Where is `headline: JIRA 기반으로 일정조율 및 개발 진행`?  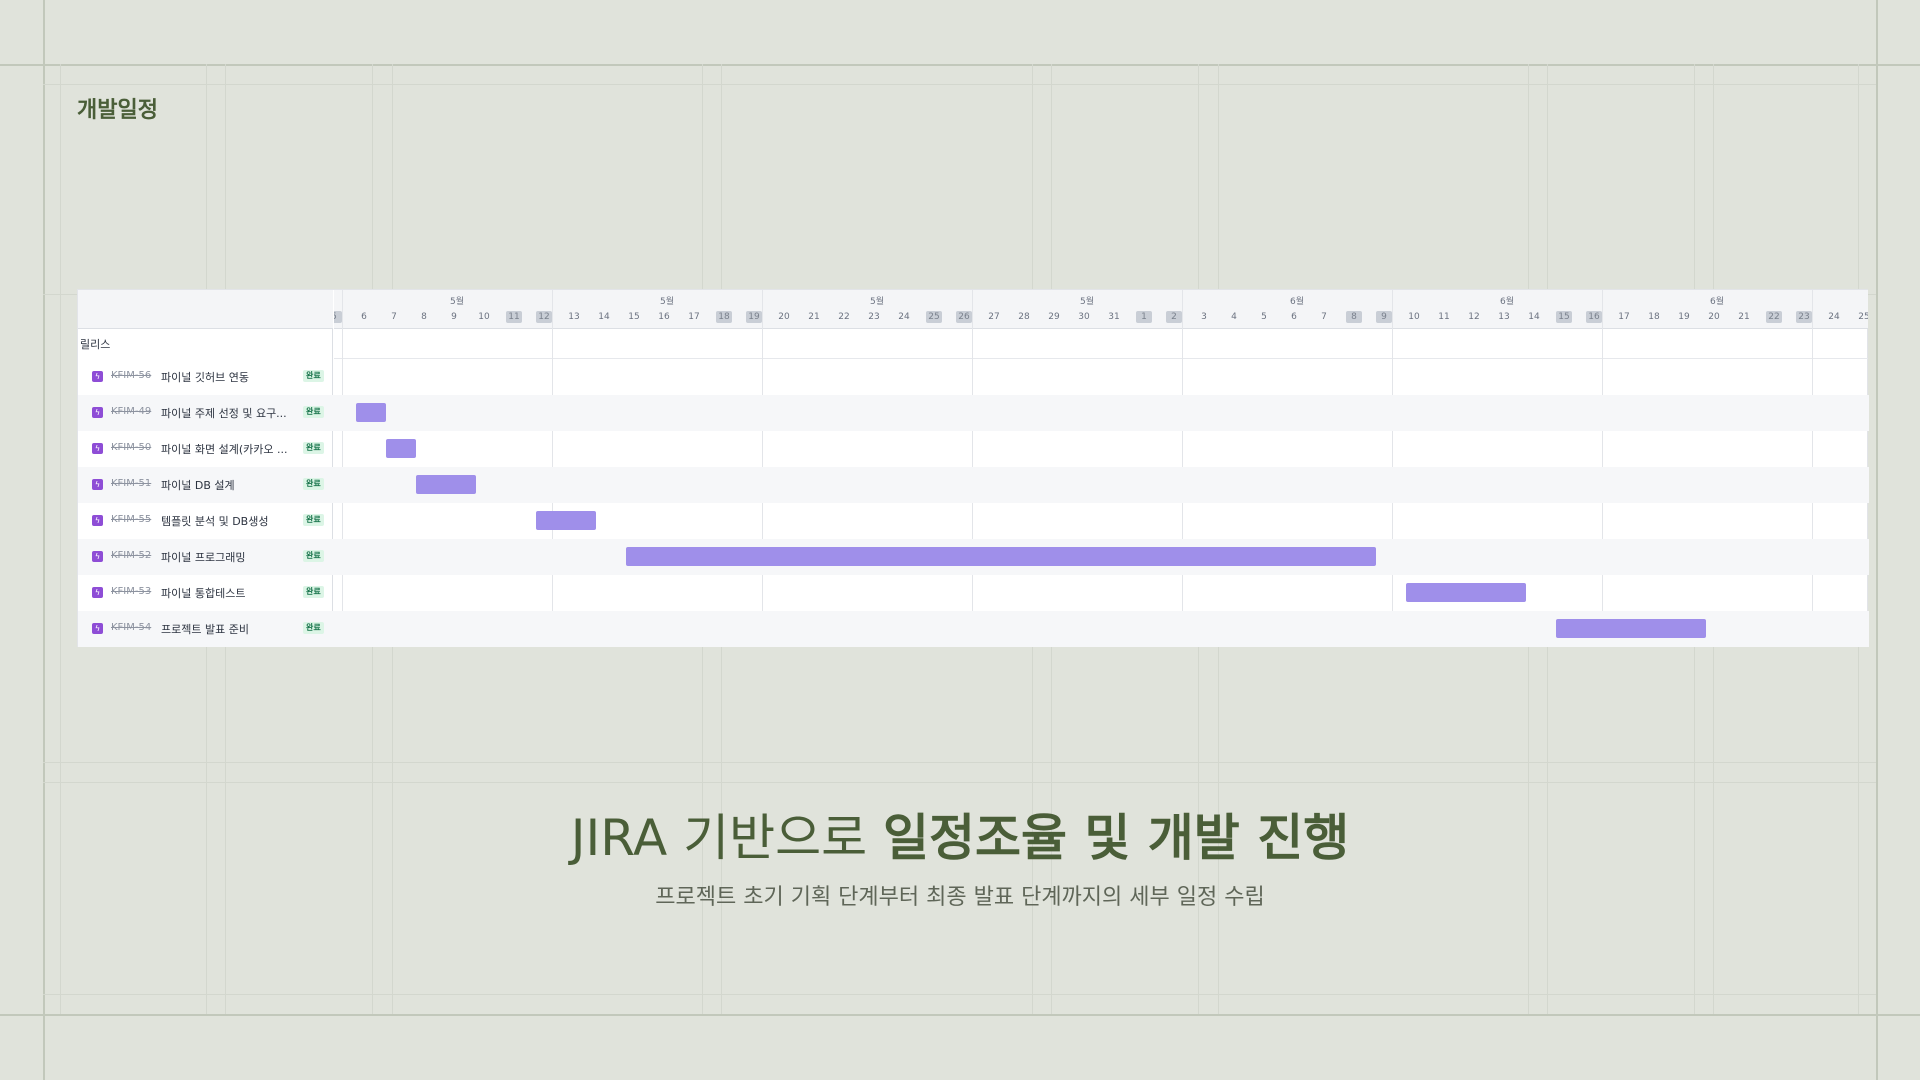
headline: JIRA 기반으로 일정조율 및 개발 진행 is located at coordinates (960, 838).